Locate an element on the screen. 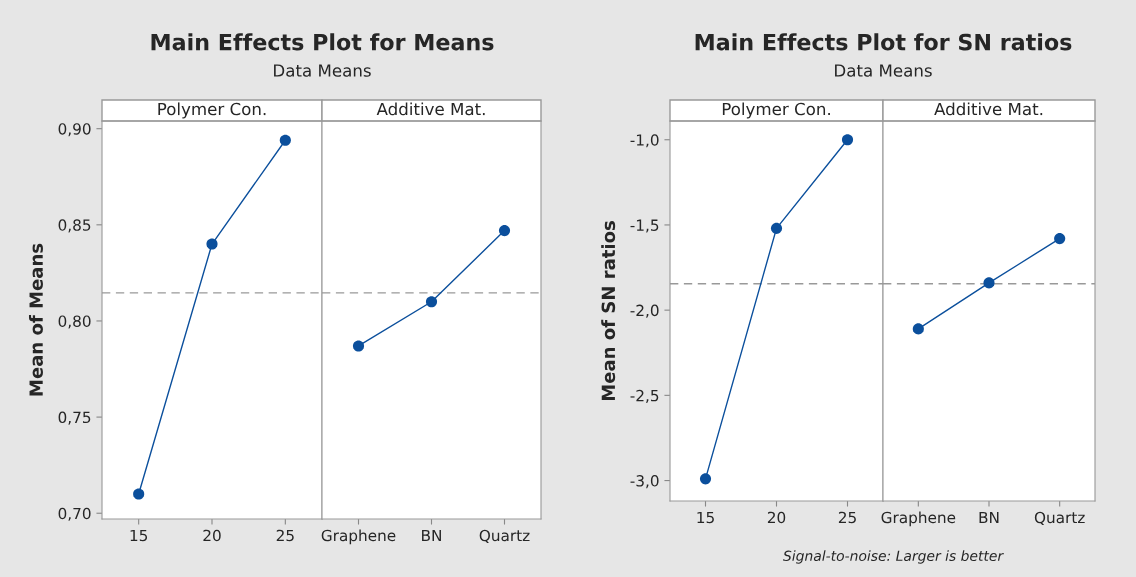  chart-title: Main Effects Plot for SN ratios is located at coordinates (883, 42).